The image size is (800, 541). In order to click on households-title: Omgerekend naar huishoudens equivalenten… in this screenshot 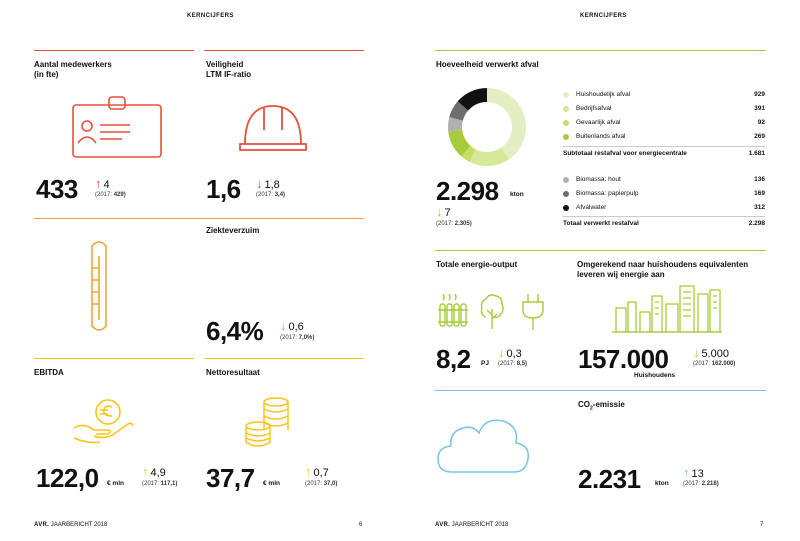, I will do `click(663, 269)`.